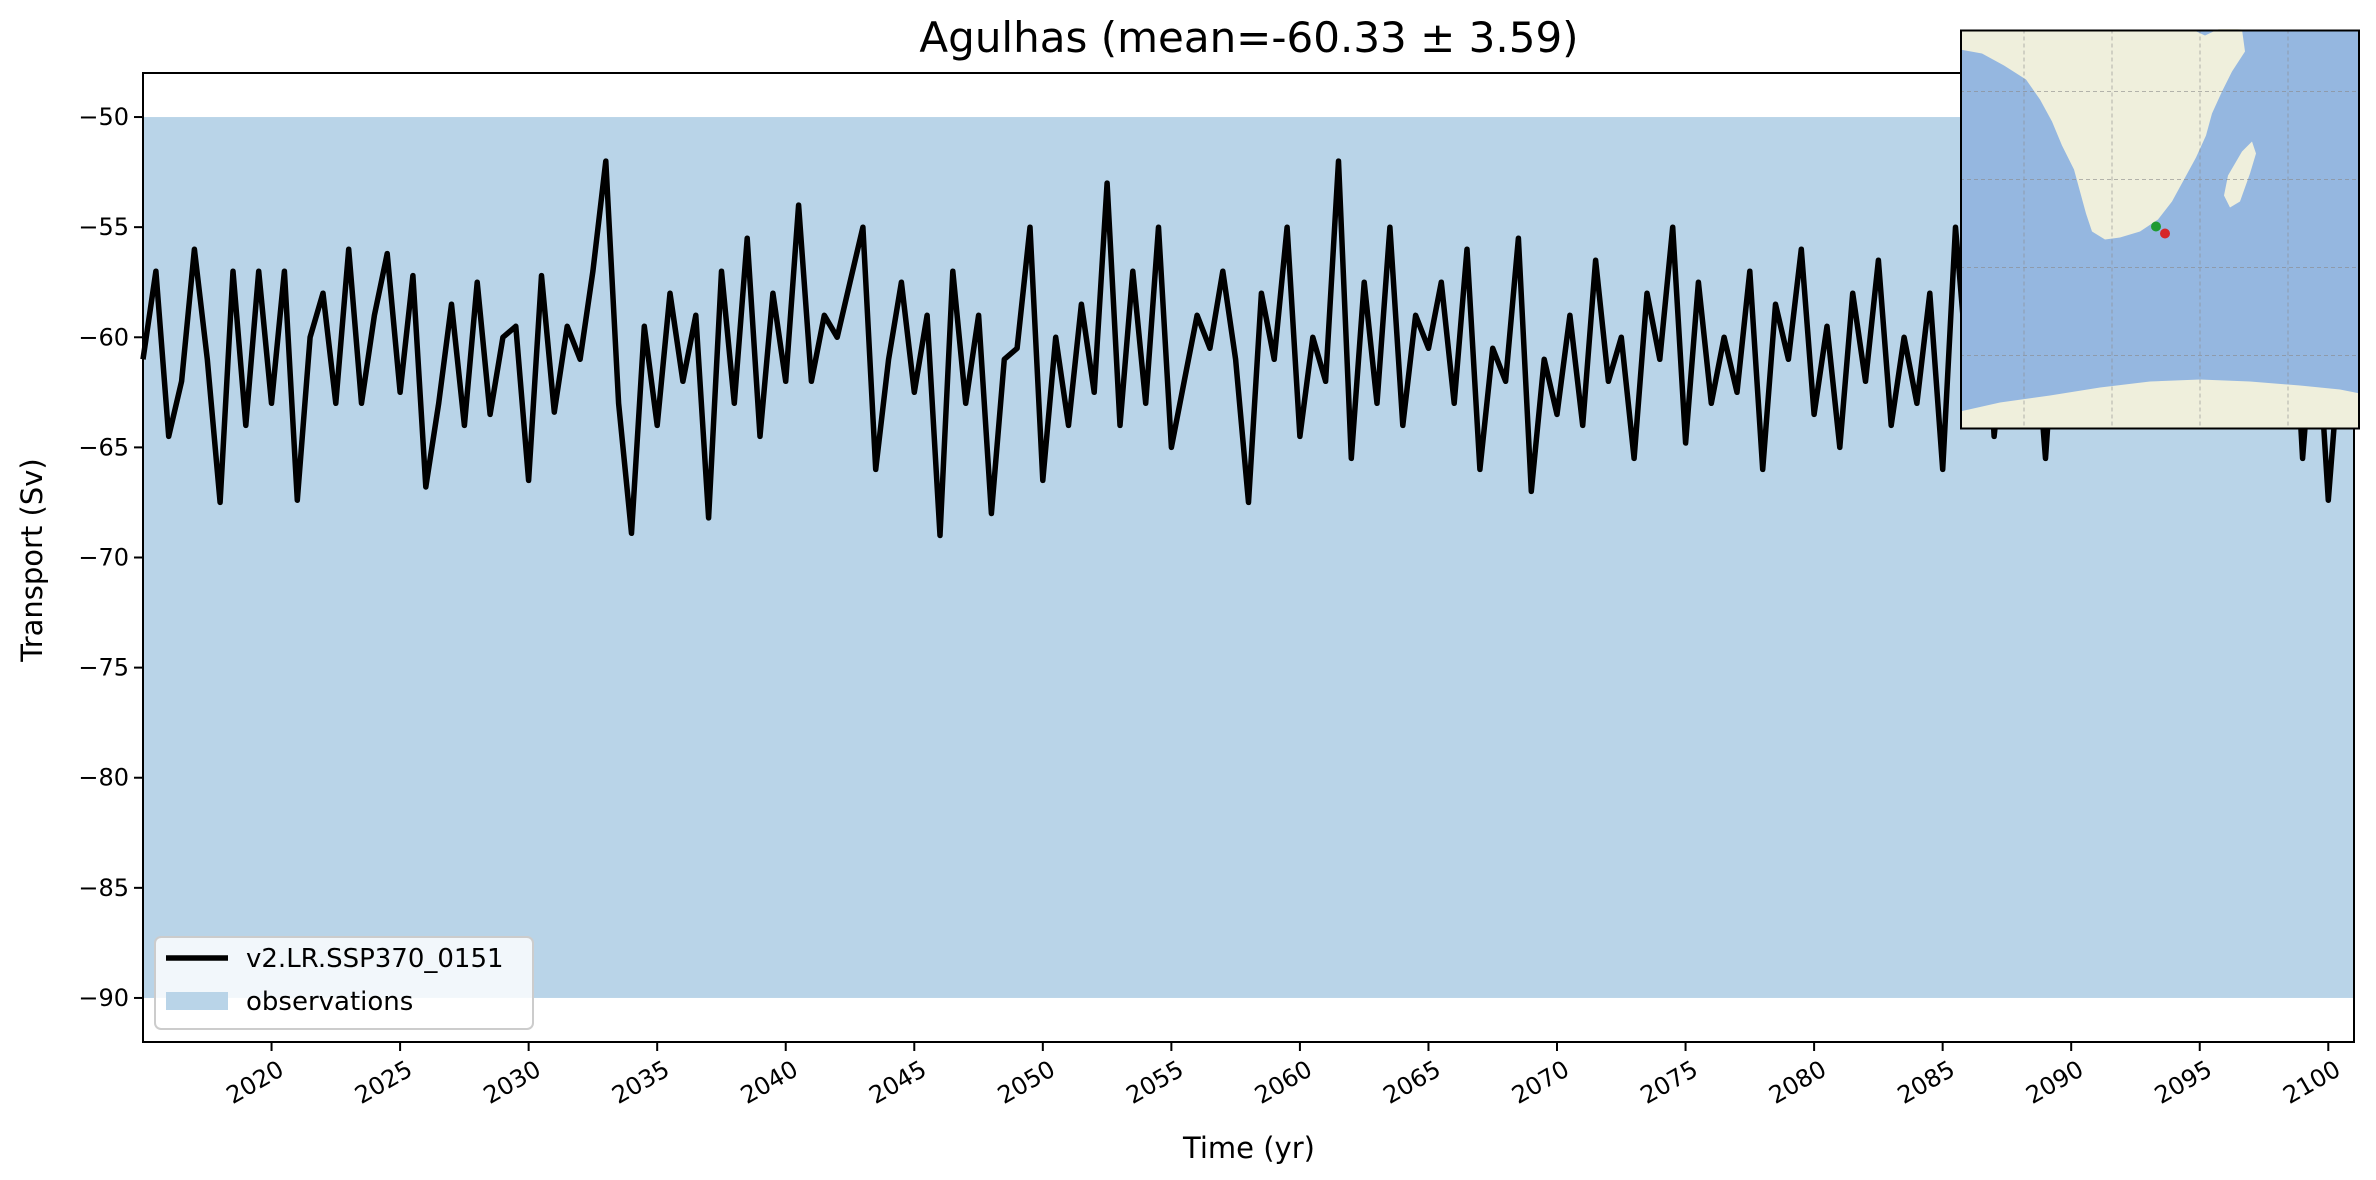 This screenshot has width=2376, height=1180. I want to click on legend-observations-label: observations, so click(329, 1002).